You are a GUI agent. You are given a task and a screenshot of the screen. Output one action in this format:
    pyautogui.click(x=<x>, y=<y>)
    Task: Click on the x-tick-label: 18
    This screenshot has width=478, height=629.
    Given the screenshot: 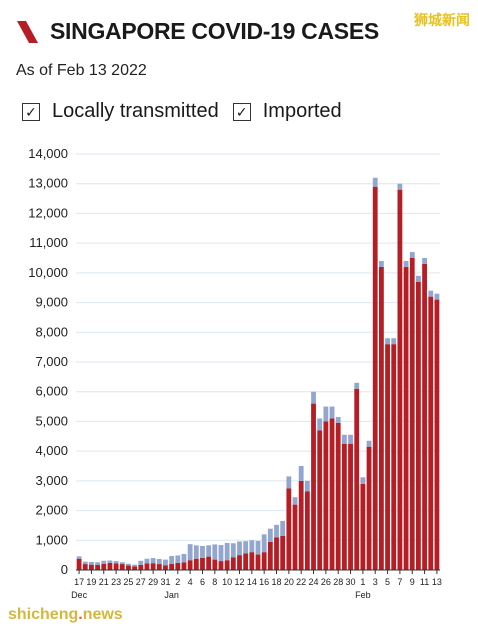 What is the action you would take?
    pyautogui.click(x=277, y=582)
    